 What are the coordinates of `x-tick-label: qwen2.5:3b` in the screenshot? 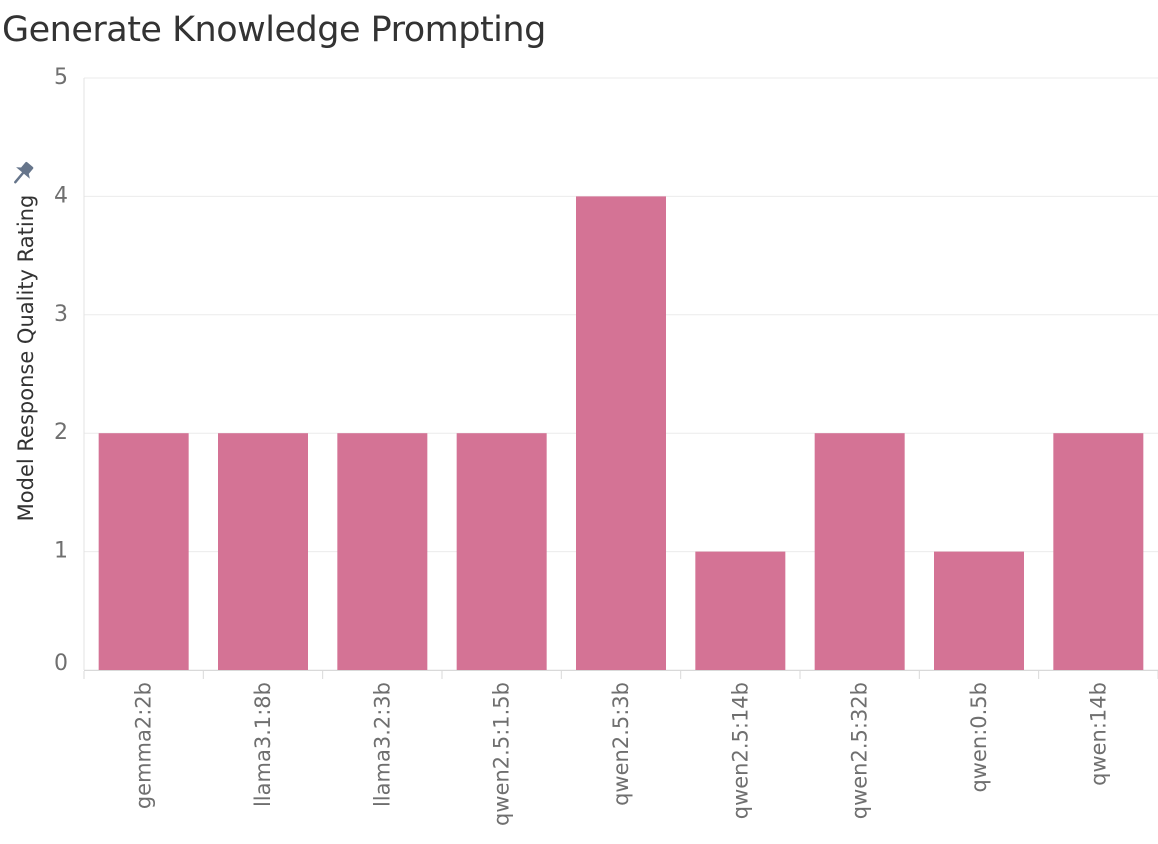 It's located at (621, 744).